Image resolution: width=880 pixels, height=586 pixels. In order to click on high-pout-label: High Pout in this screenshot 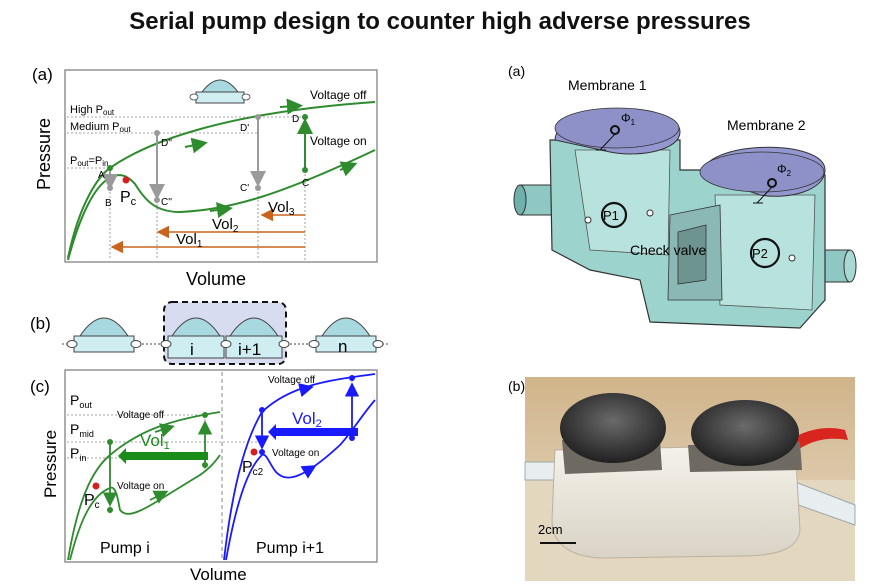, I will do `click(92, 110)`.